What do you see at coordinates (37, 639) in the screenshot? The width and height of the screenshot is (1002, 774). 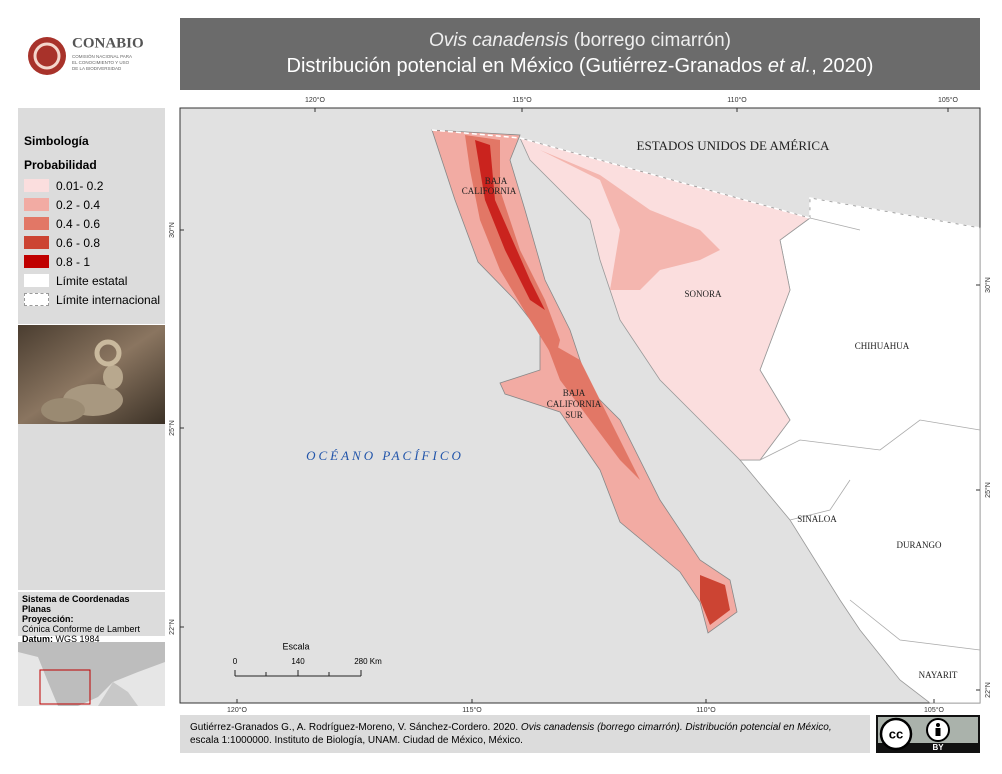 I see `datum-label: Datum:` at bounding box center [37, 639].